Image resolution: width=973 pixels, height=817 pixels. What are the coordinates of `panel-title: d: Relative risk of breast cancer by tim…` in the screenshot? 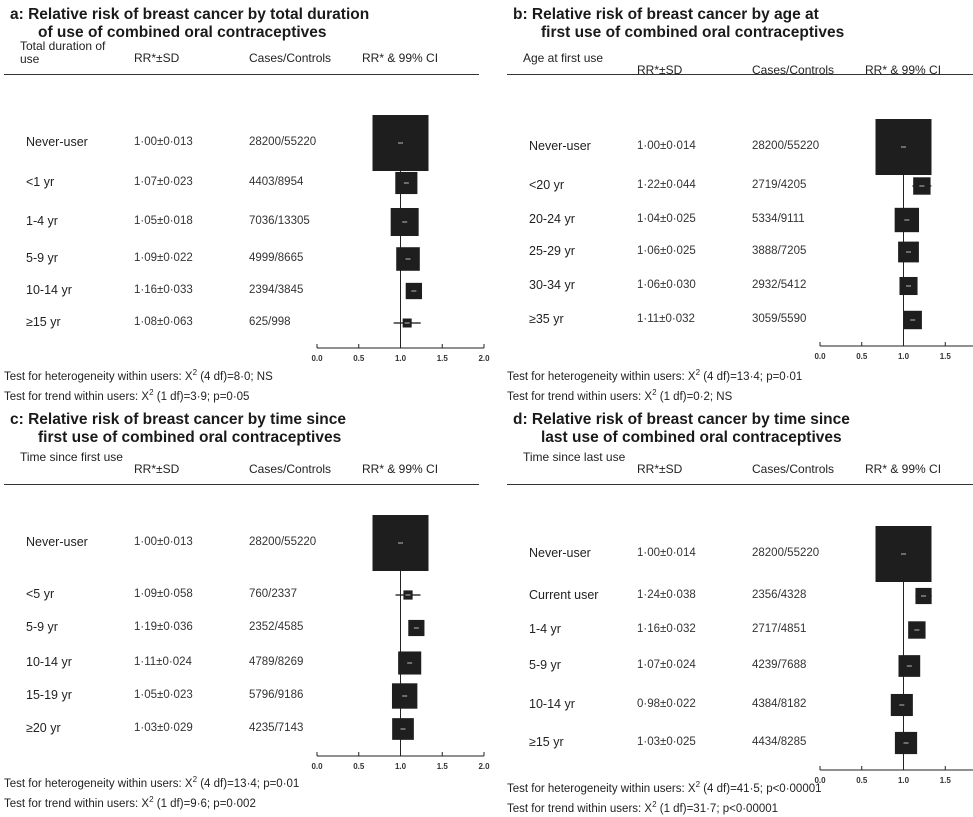 It's located at (681, 429).